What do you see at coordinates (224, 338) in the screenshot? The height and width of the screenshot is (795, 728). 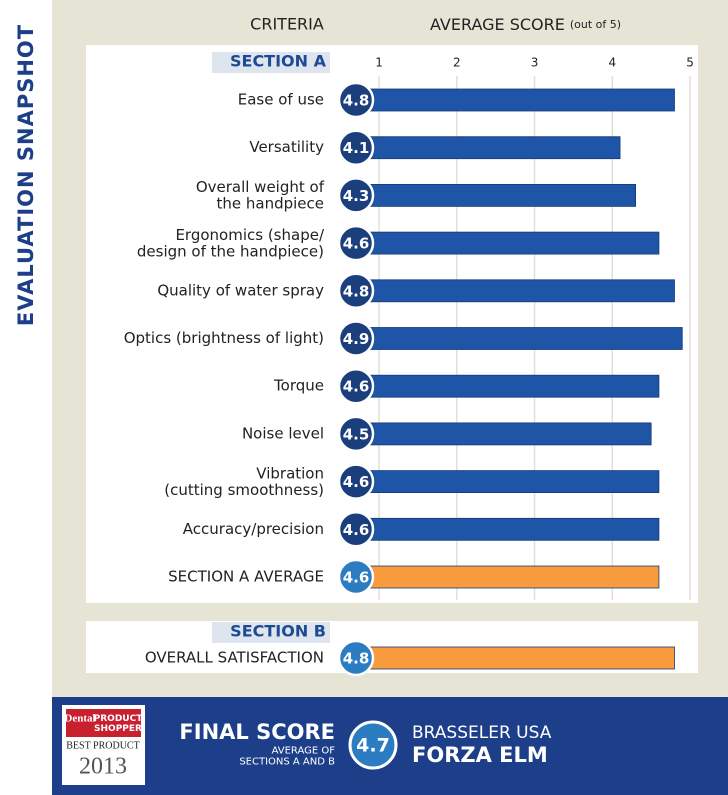 I see `category-label: Optics (brightness of light)` at bounding box center [224, 338].